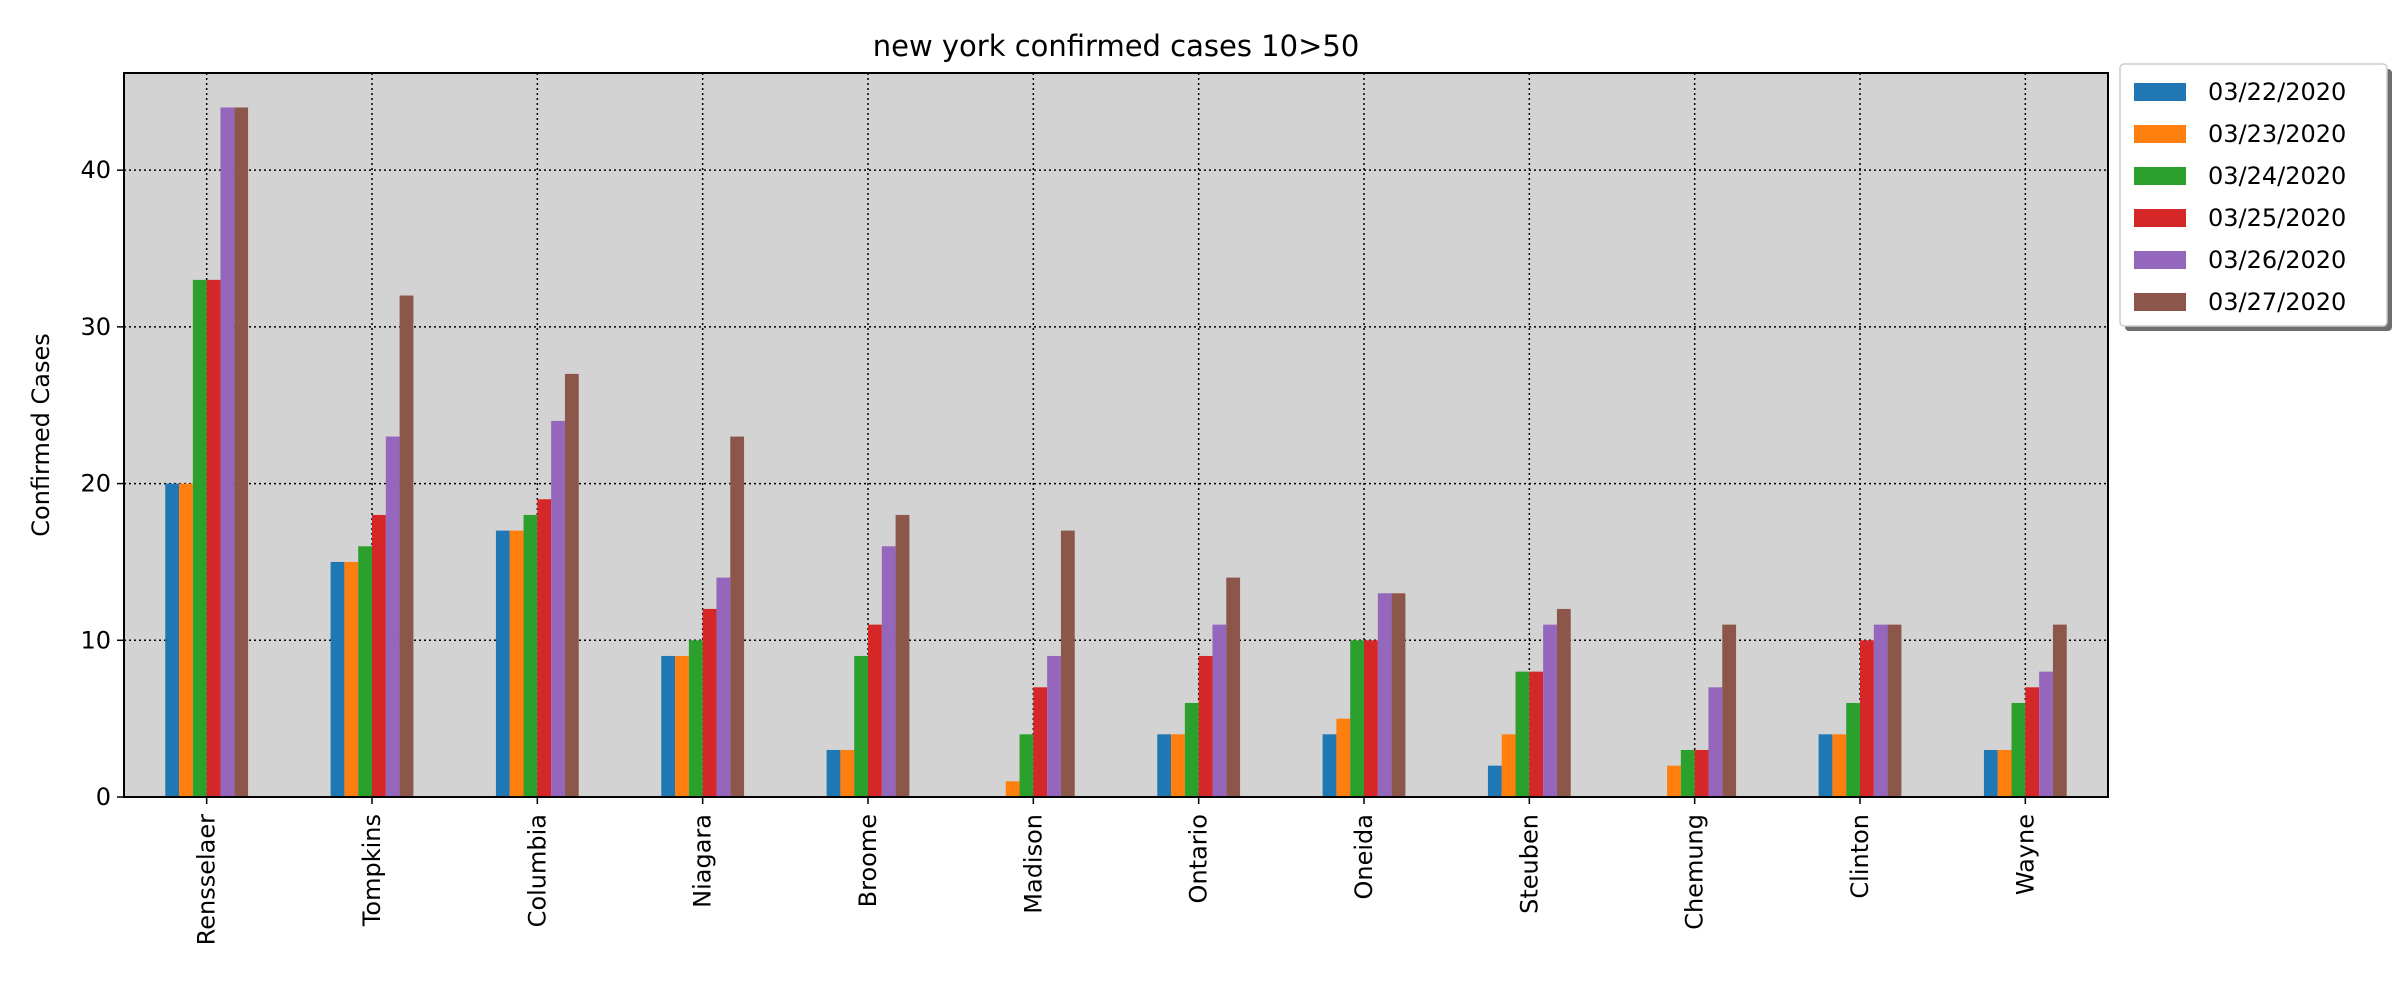  Describe the element at coordinates (703, 861) in the screenshot. I see `x-tick-label: Niagara` at that location.